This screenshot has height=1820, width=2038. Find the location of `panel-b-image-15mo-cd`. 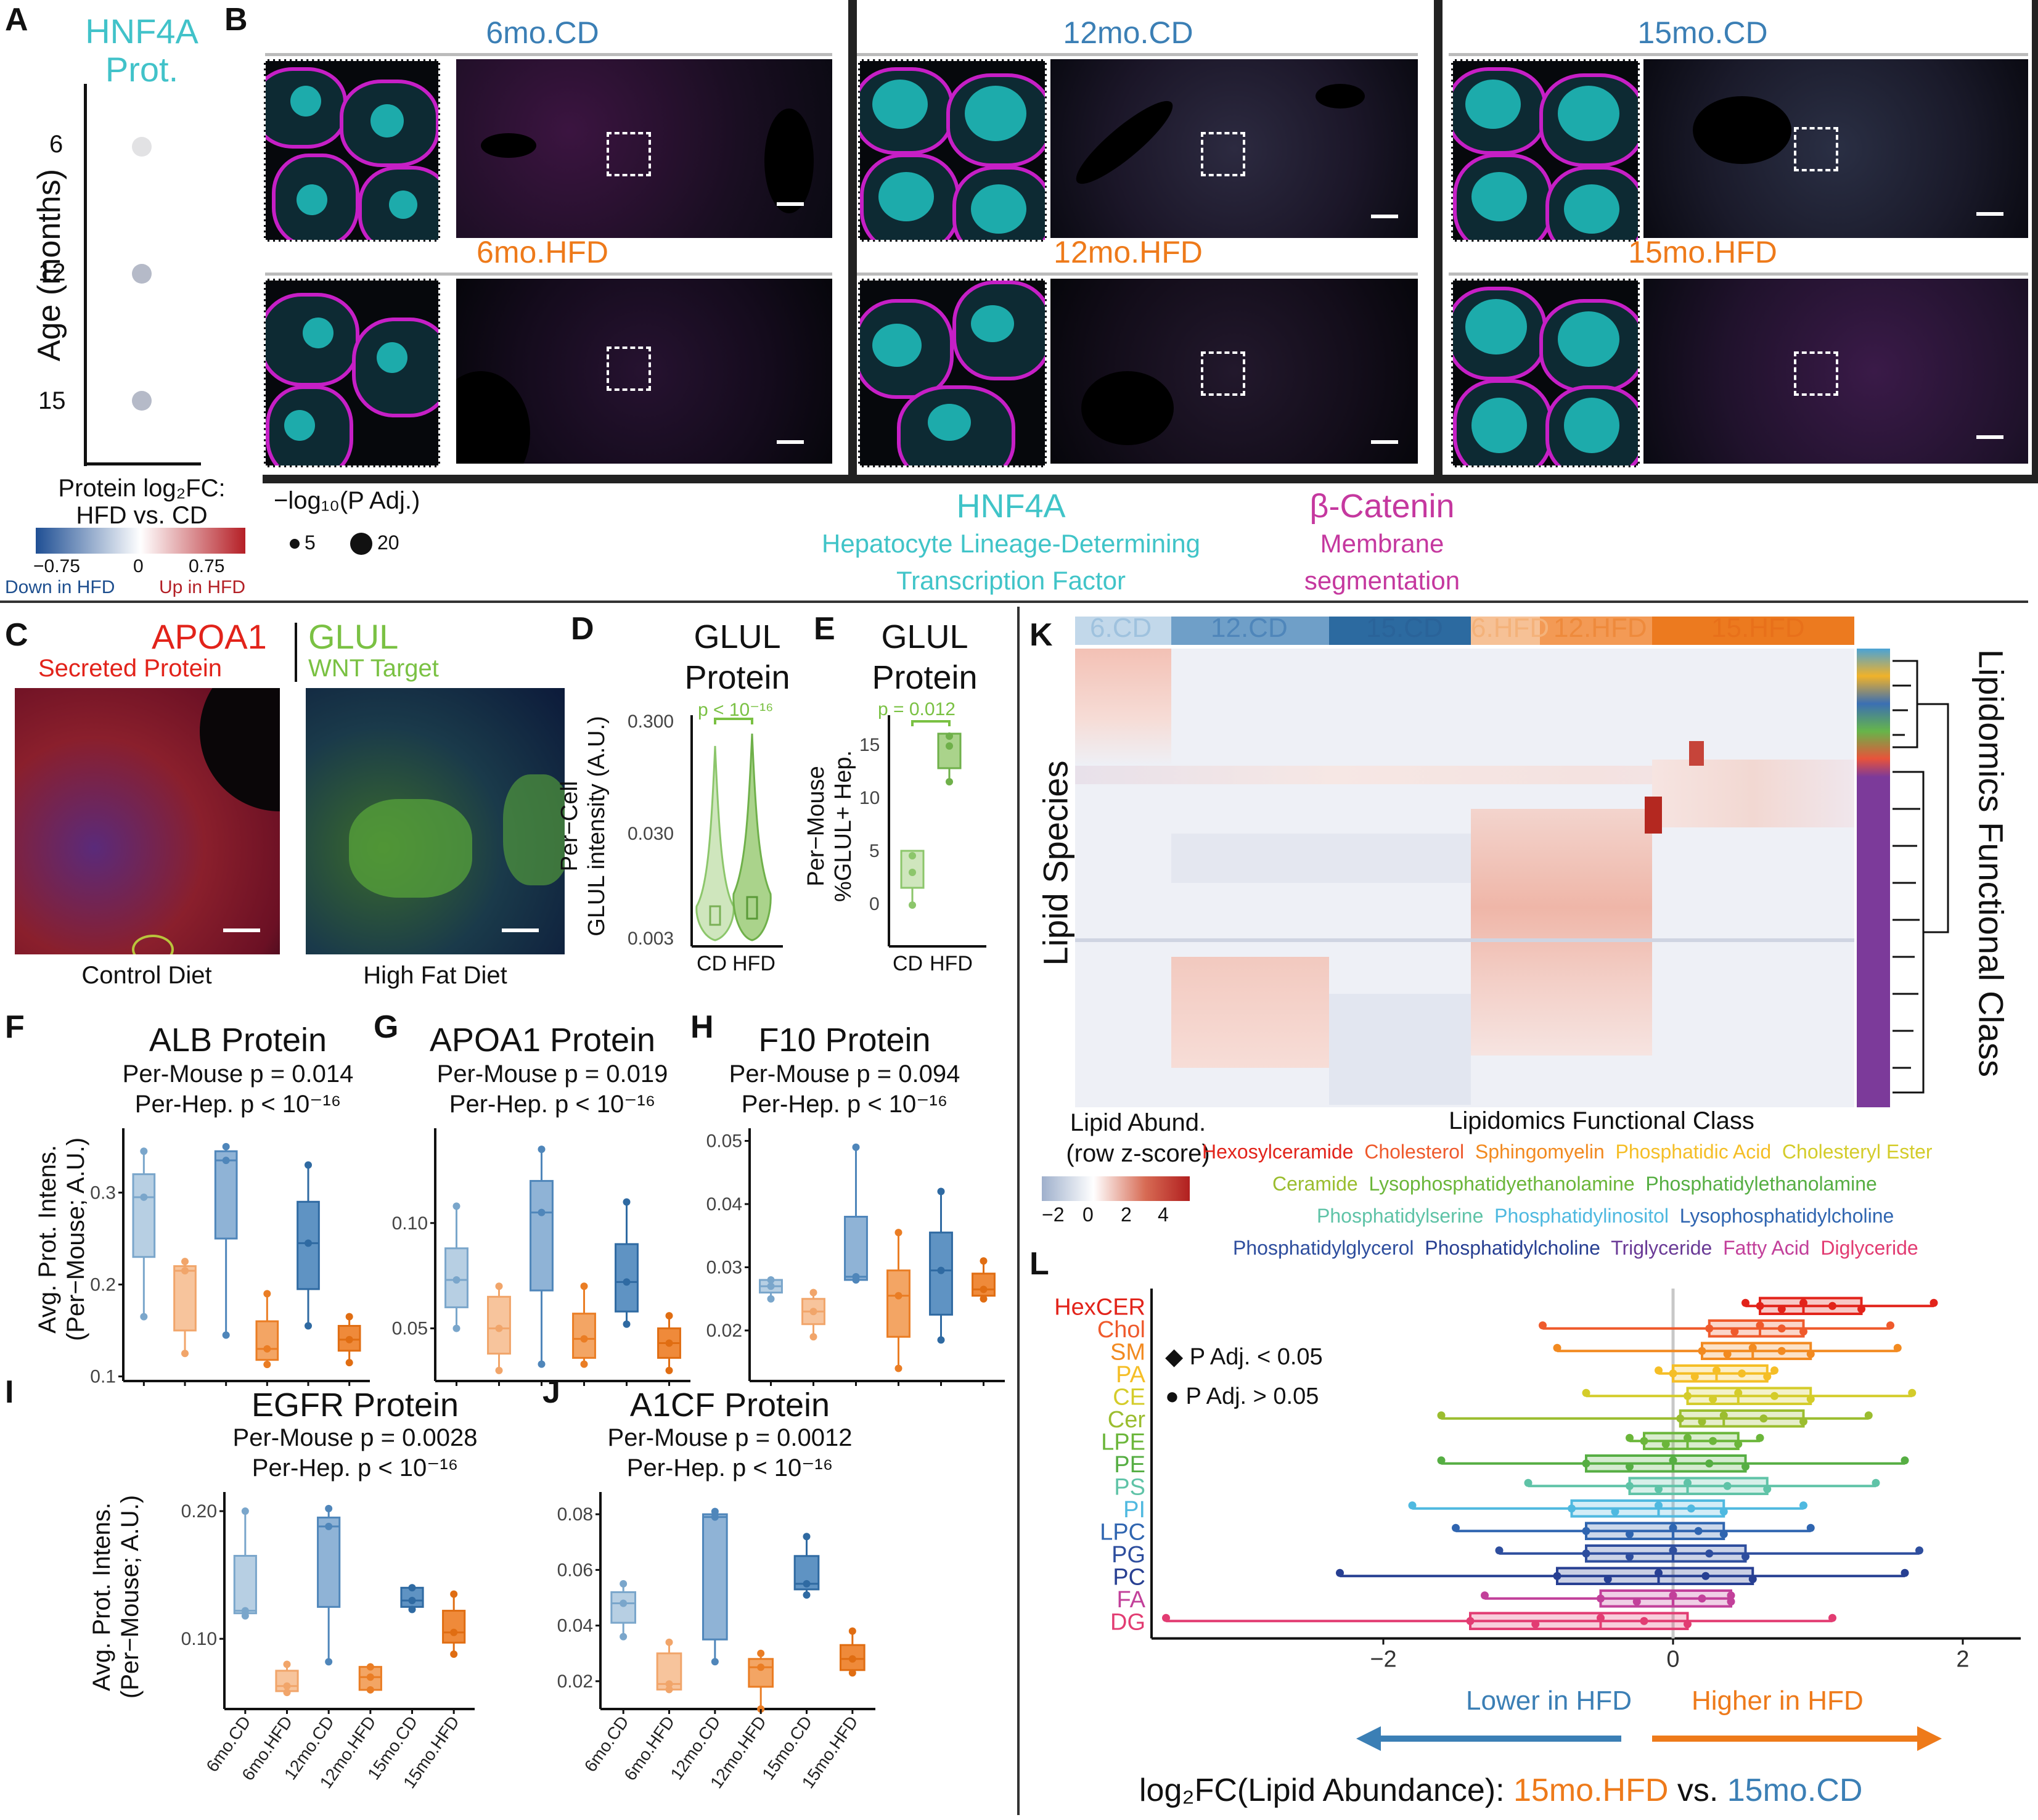

panel-b-image-15mo-cd is located at coordinates (1835, 148).